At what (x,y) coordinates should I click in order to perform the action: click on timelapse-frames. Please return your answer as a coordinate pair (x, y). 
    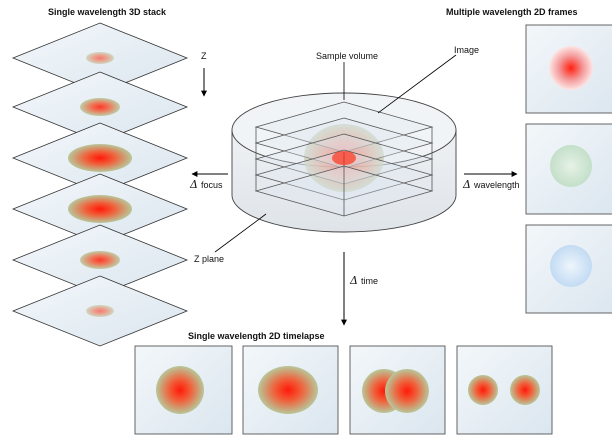
    Looking at the image, I should click on (343, 390).